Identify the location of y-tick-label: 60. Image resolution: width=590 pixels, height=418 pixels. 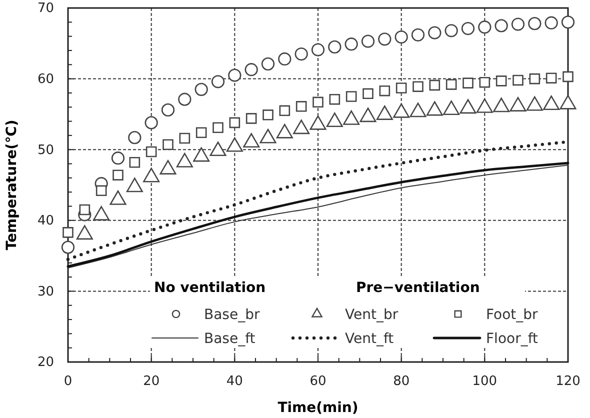
(45, 79).